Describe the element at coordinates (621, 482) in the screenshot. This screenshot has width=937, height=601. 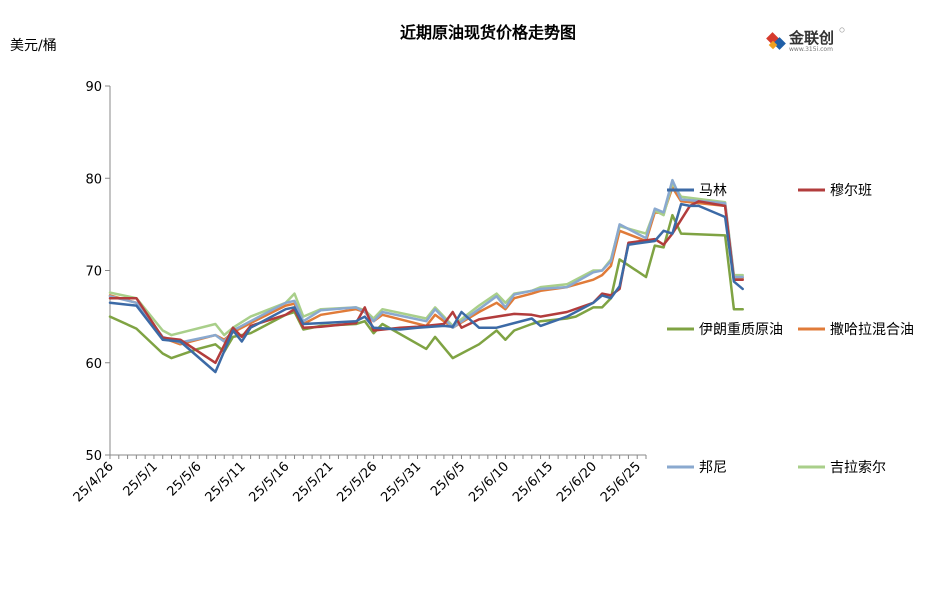
I see `x-tick-label: 25/6/25` at that location.